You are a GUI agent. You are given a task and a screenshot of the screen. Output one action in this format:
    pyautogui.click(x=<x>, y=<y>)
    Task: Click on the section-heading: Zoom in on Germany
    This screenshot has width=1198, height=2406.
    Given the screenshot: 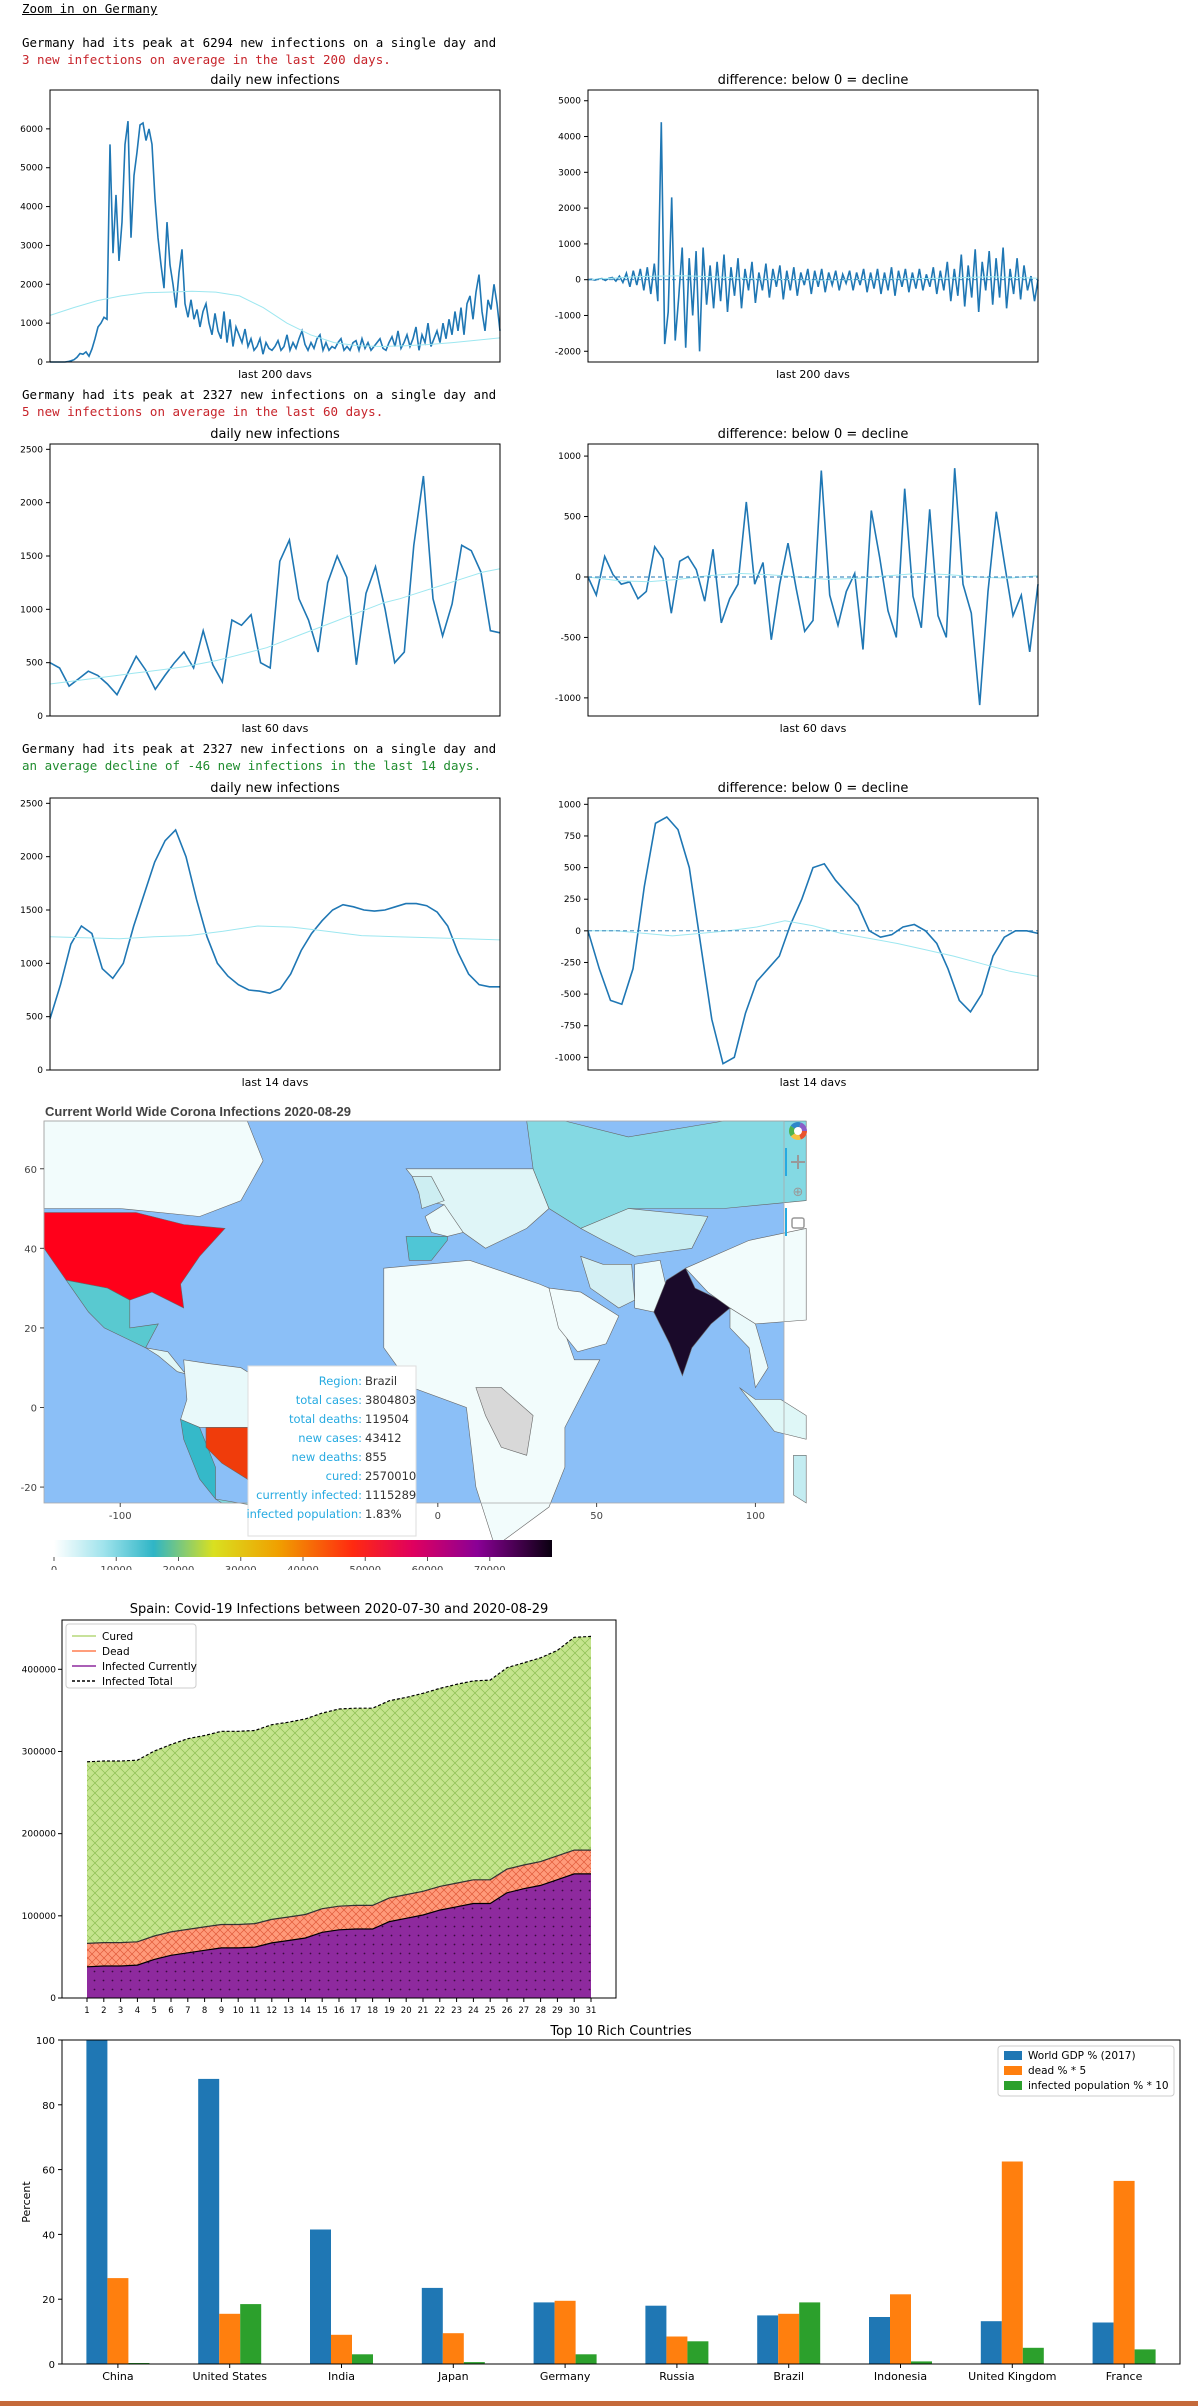 What is the action you would take?
    pyautogui.click(x=90, y=8)
    